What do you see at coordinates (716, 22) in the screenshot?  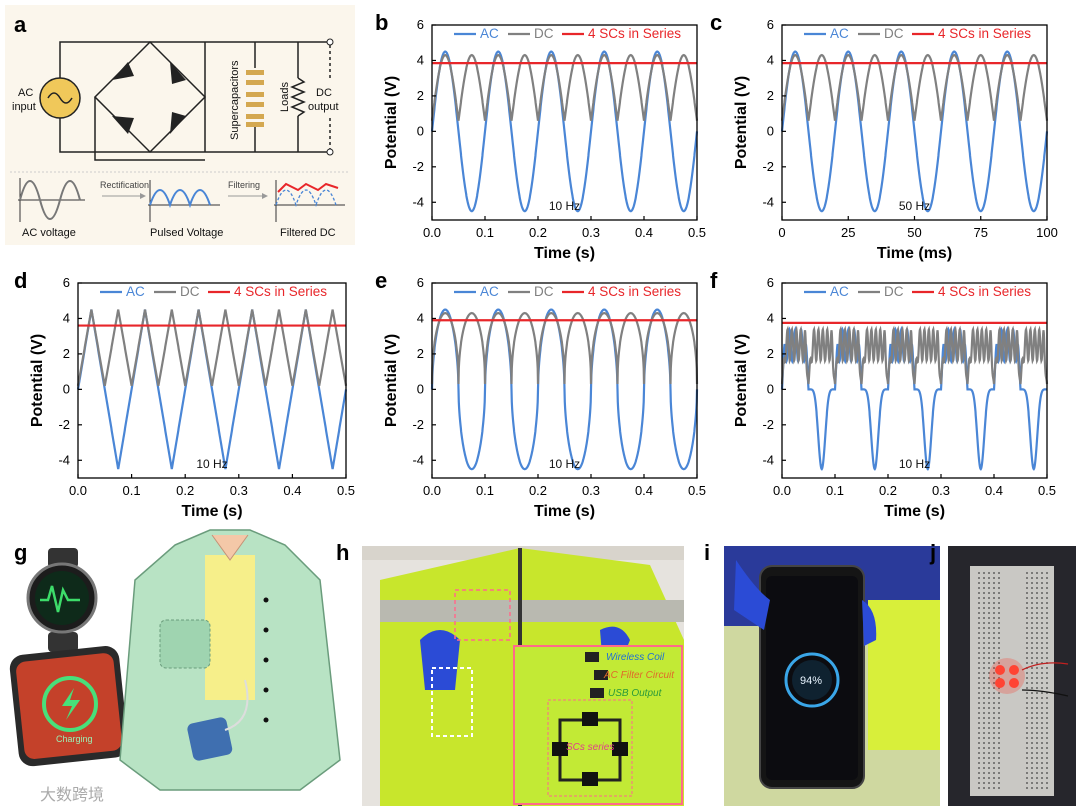 I see `panel-label-c: c` at bounding box center [716, 22].